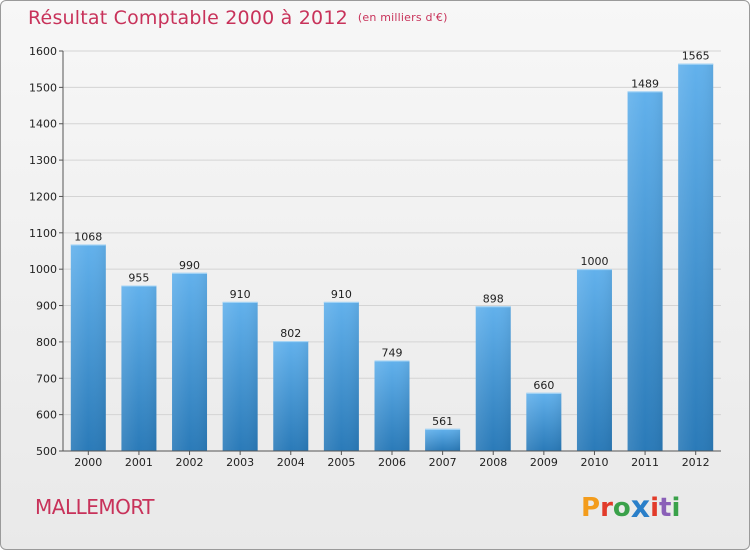 This screenshot has height=550, width=750. I want to click on data-label: 898, so click(493, 298).